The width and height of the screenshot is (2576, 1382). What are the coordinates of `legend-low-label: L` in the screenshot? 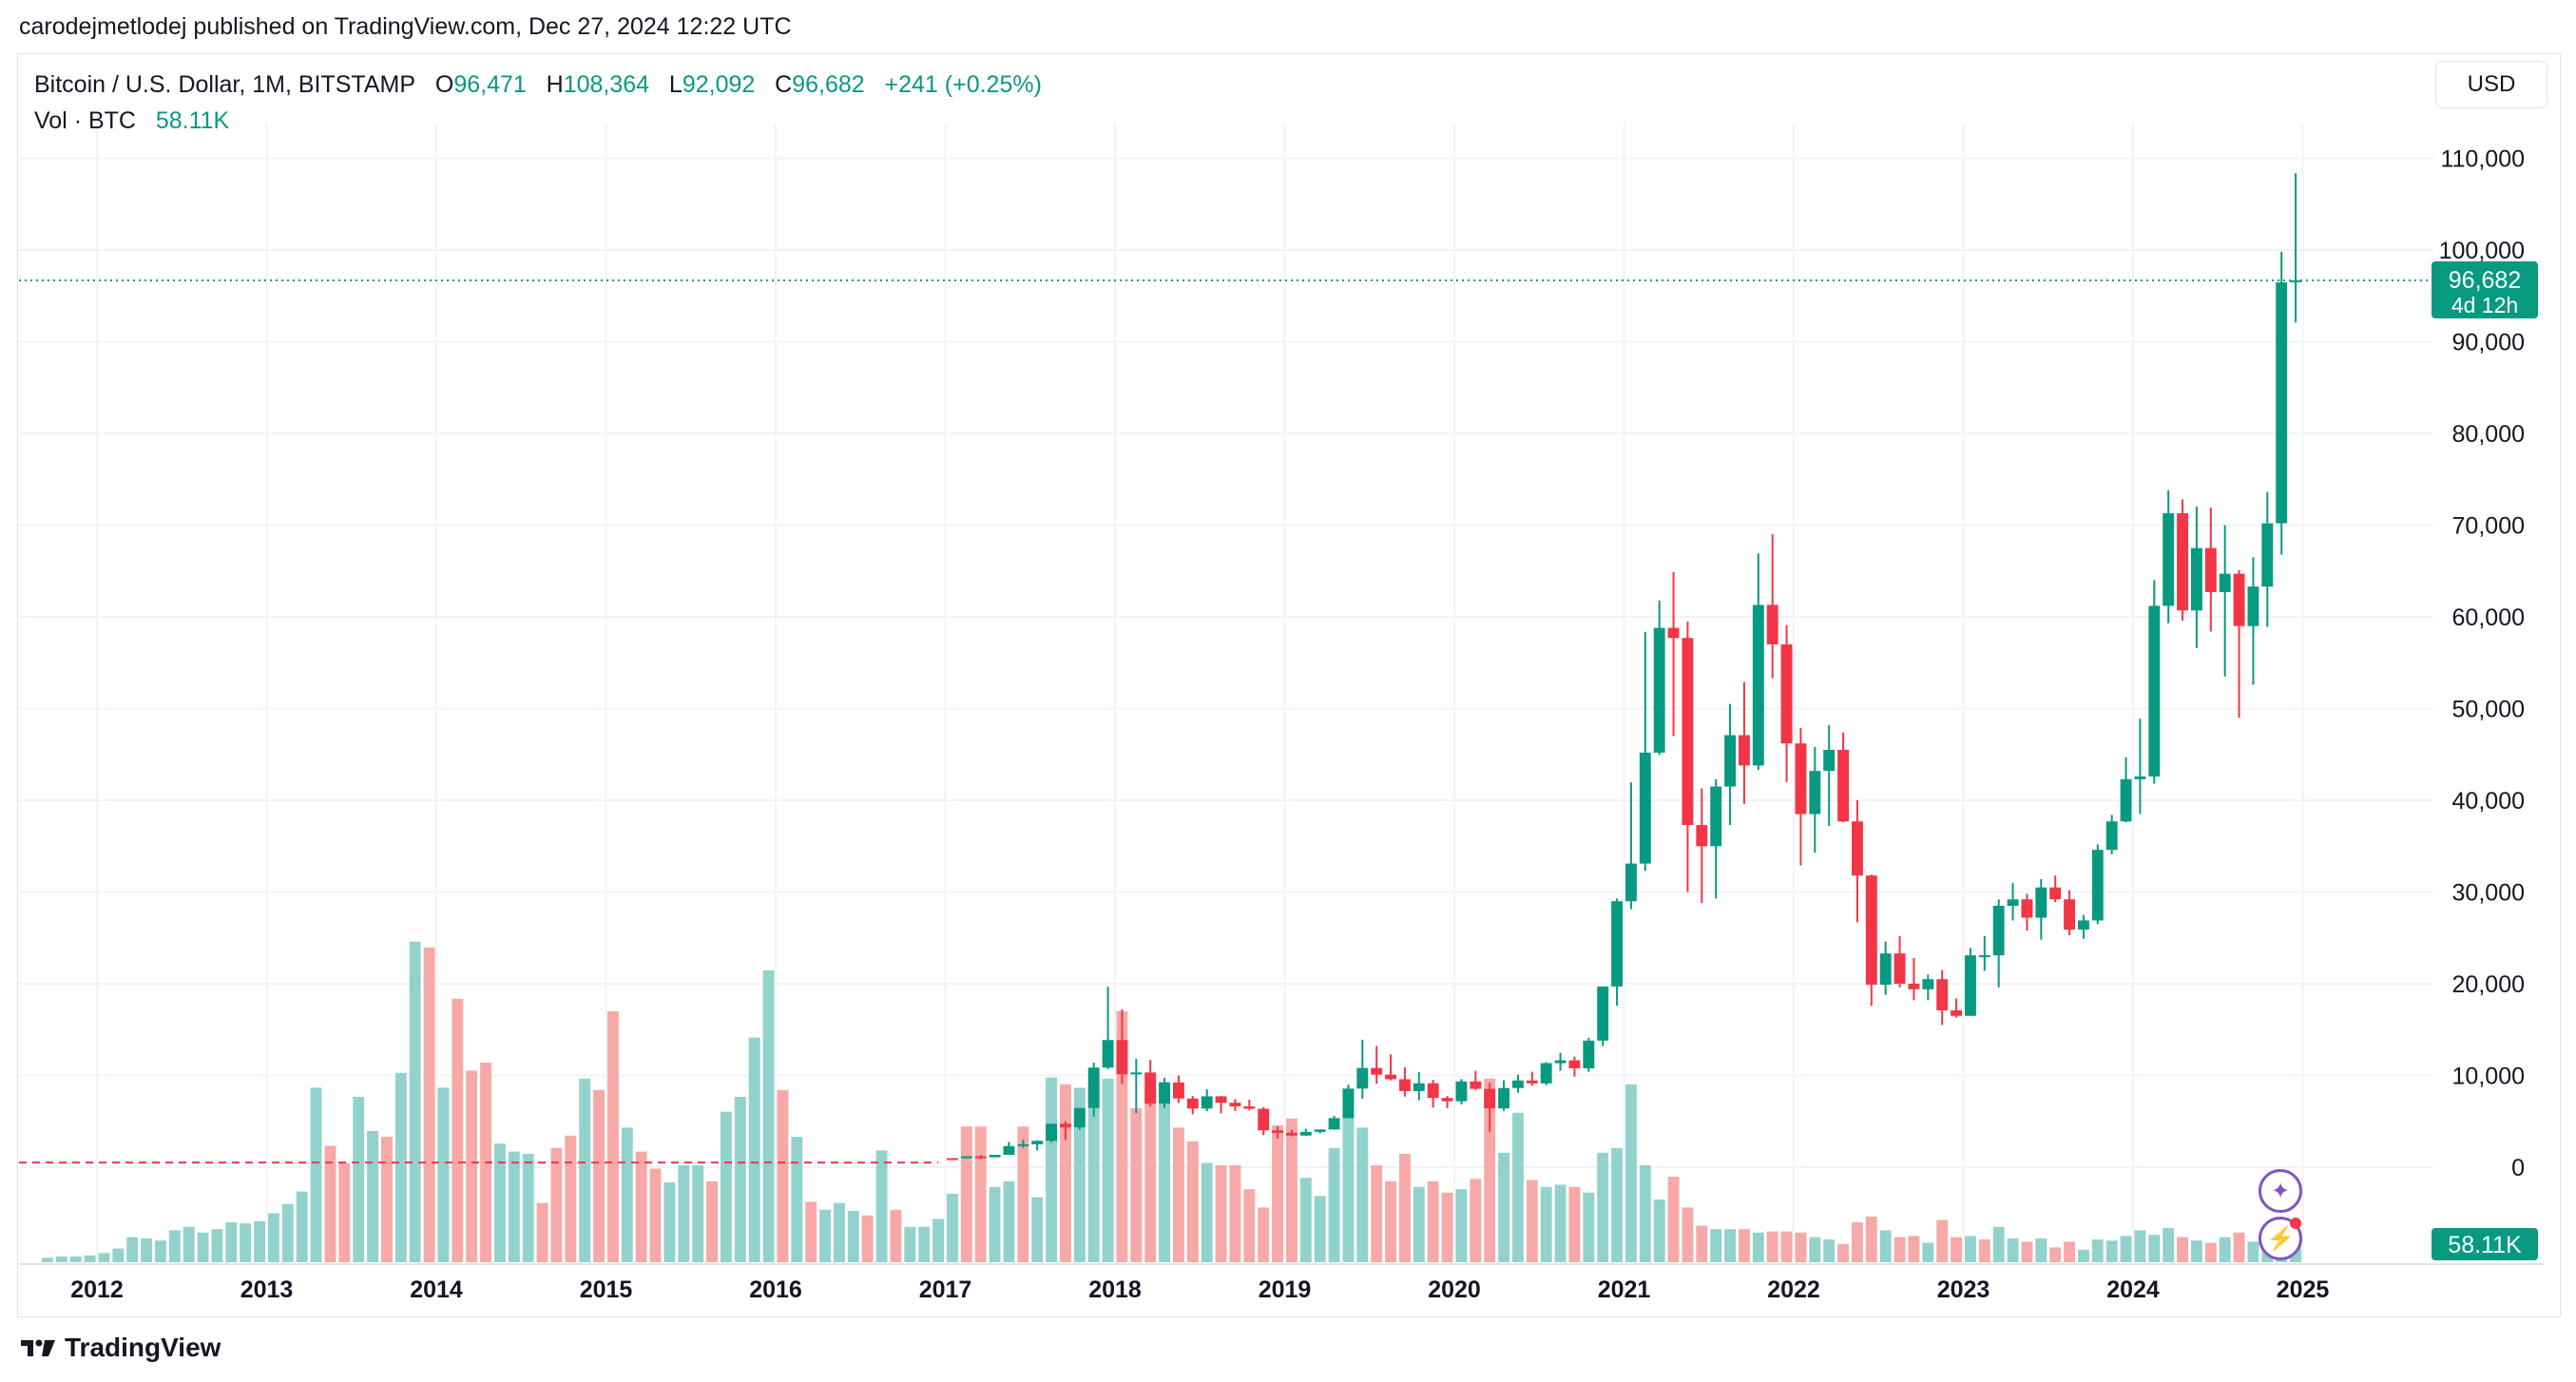 It's located at (675, 84).